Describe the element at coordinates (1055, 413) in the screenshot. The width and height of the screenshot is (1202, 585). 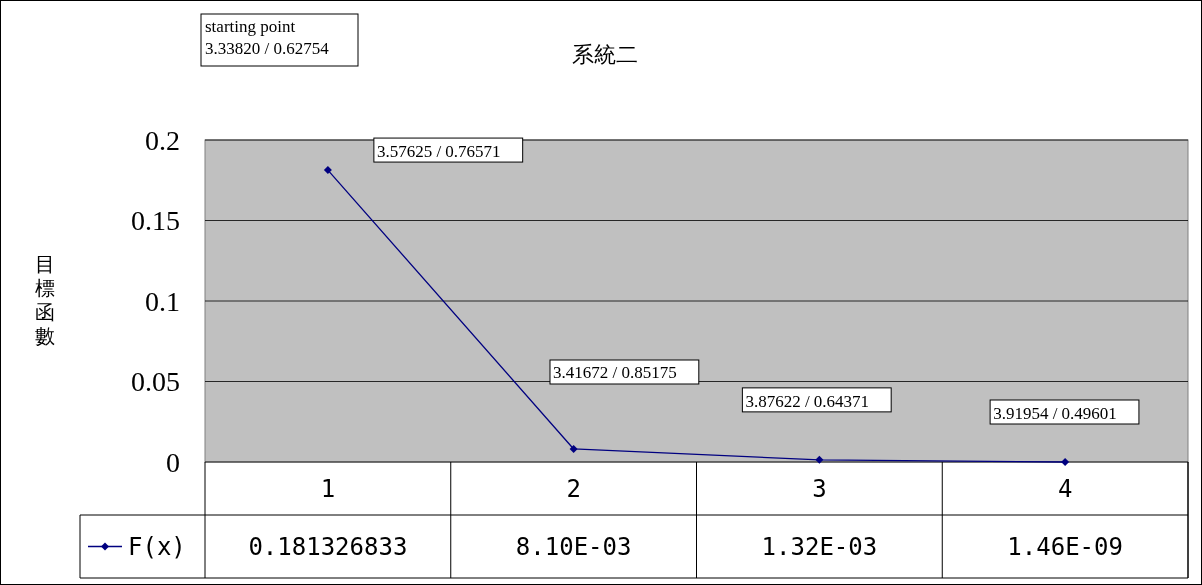
I see `annotation: 3.91954 / 0.49601` at that location.